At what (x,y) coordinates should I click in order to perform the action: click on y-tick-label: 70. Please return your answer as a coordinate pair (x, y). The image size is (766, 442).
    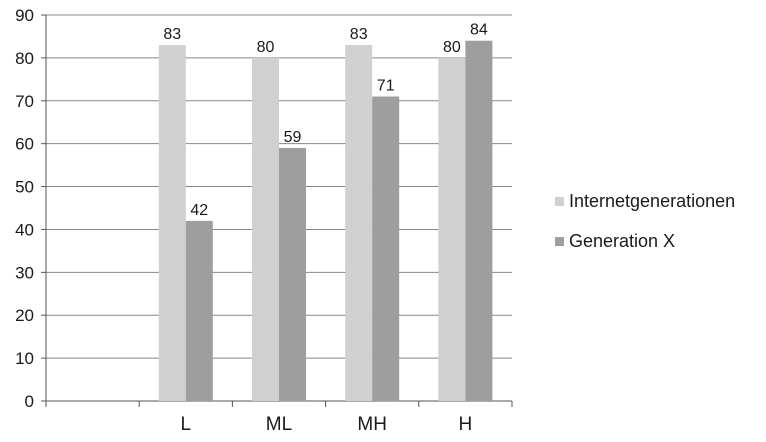
    Looking at the image, I should click on (24, 101).